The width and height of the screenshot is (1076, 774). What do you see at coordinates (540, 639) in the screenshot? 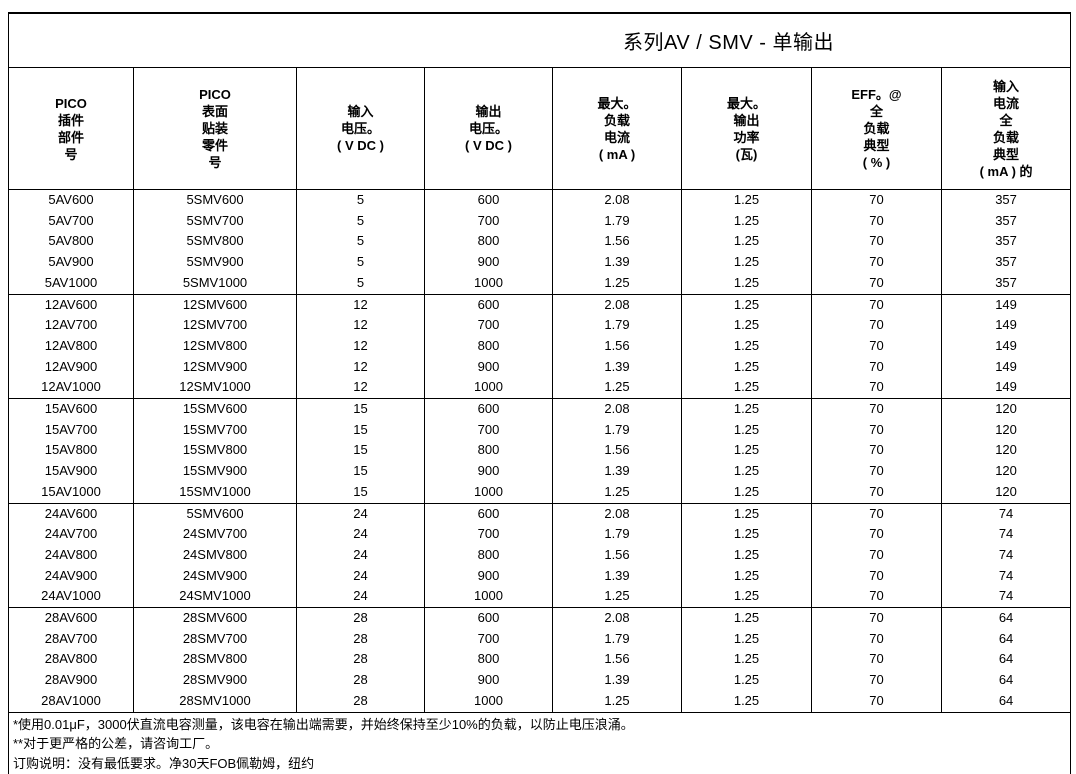
I see `table-row: 28AV700 28SMV700 28 700 1.79 1.25 70 64` at bounding box center [540, 639].